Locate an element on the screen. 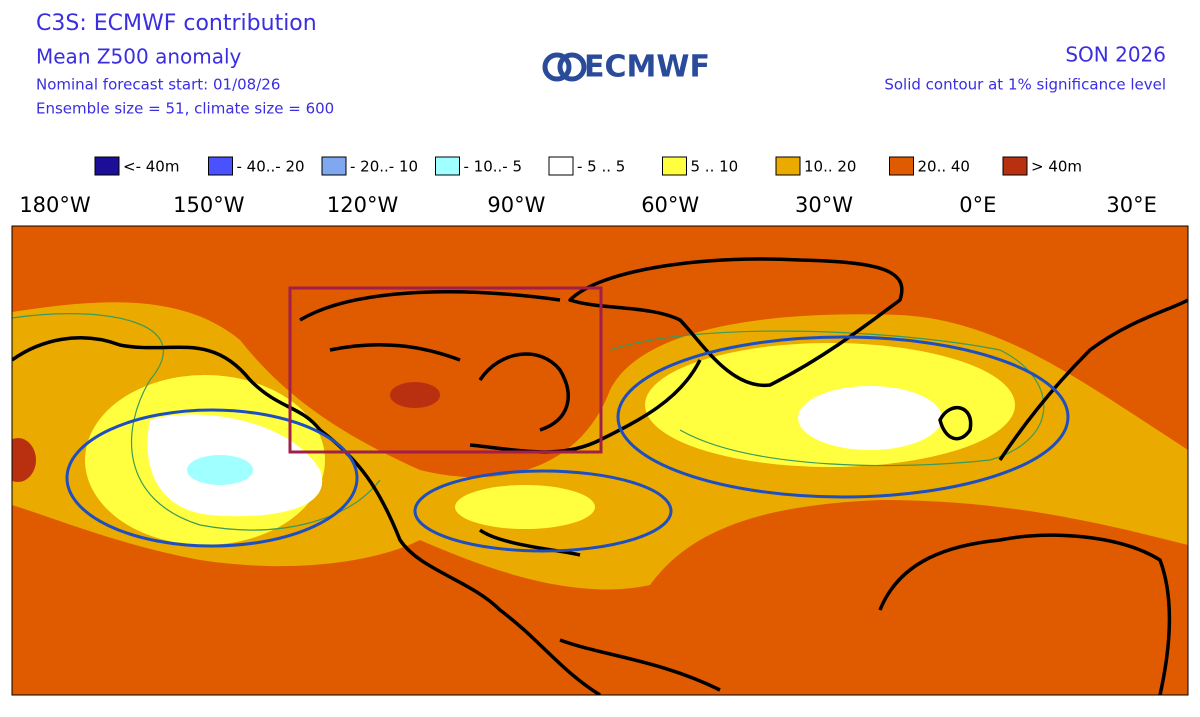 Image resolution: width=1200 pixels, height=717 pixels. legend-label: > 40m is located at coordinates (1056, 167).